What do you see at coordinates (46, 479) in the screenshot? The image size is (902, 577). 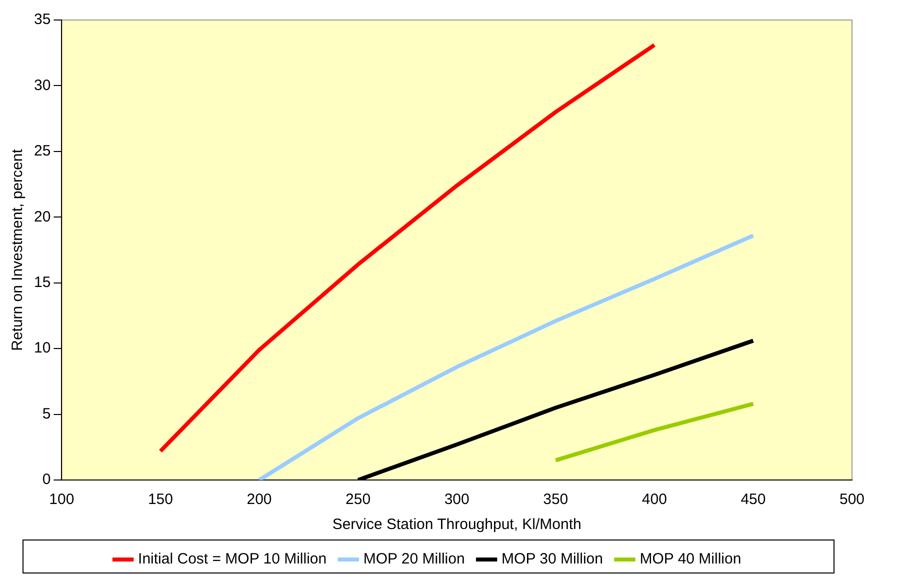 I see `y-tick-label: 0` at bounding box center [46, 479].